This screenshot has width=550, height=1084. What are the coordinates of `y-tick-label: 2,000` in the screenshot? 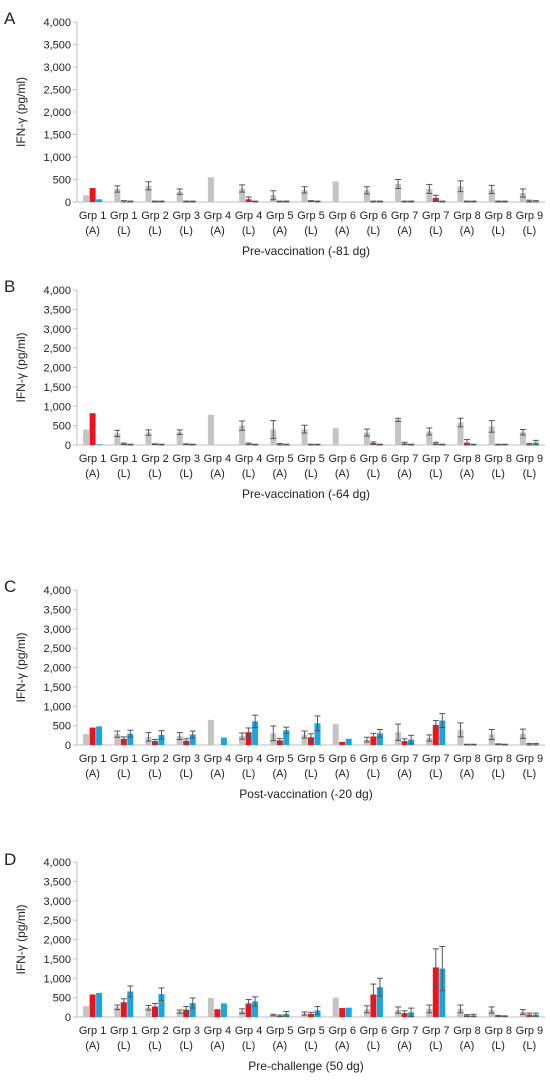 It's located at (57, 669).